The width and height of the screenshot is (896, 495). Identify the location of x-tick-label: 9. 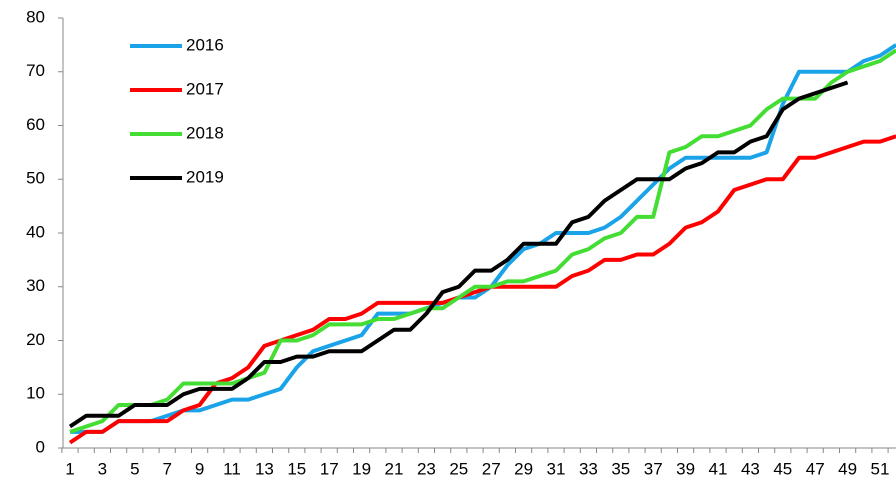
(199, 468).